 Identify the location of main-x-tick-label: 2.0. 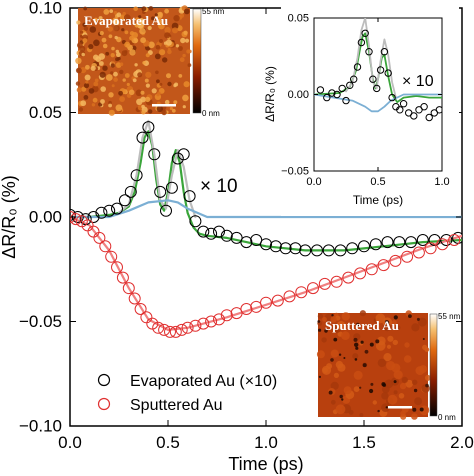
(462, 442).